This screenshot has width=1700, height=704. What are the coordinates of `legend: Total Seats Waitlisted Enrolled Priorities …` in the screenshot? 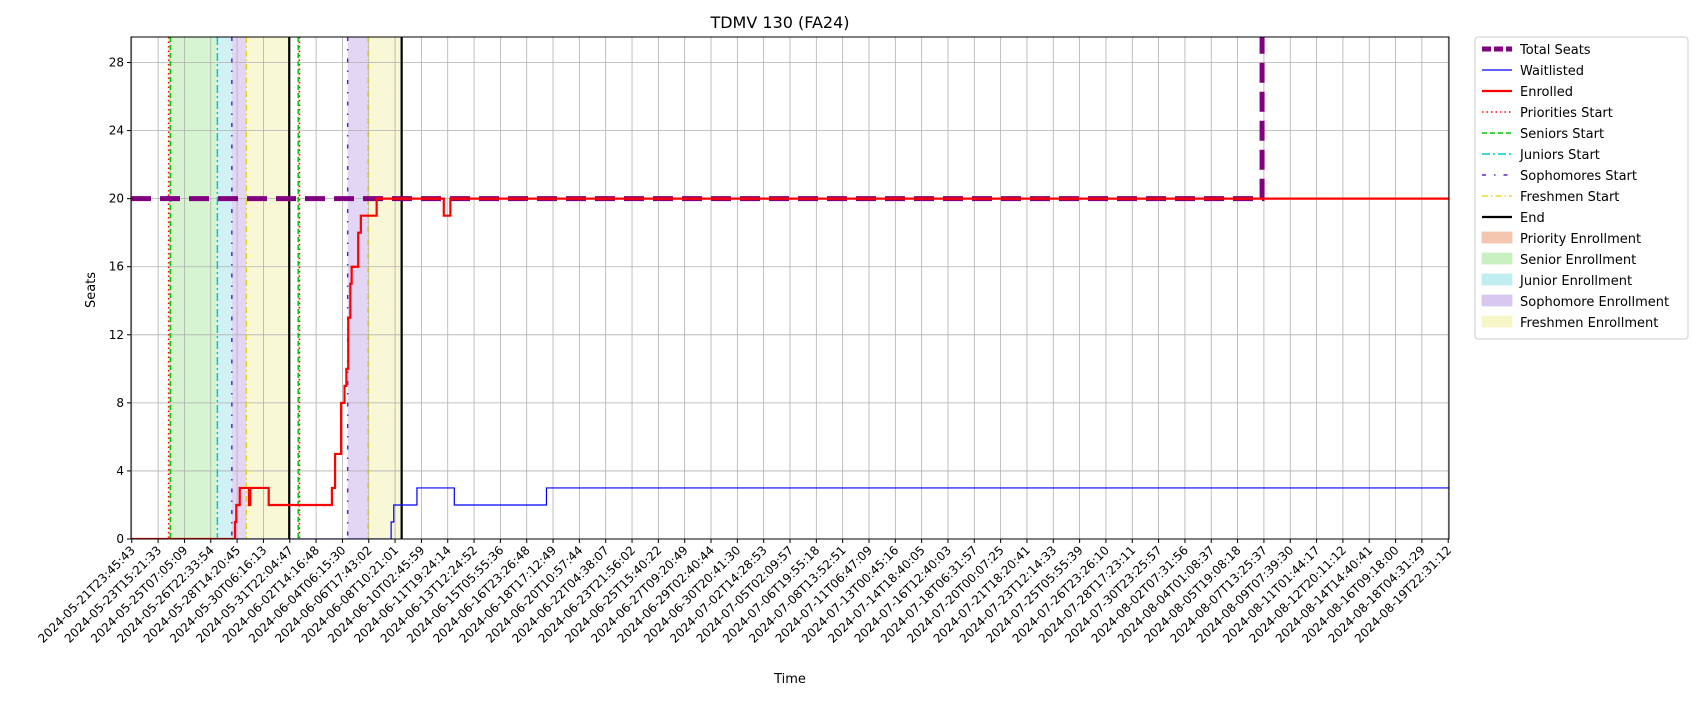 It's located at (1581, 188).